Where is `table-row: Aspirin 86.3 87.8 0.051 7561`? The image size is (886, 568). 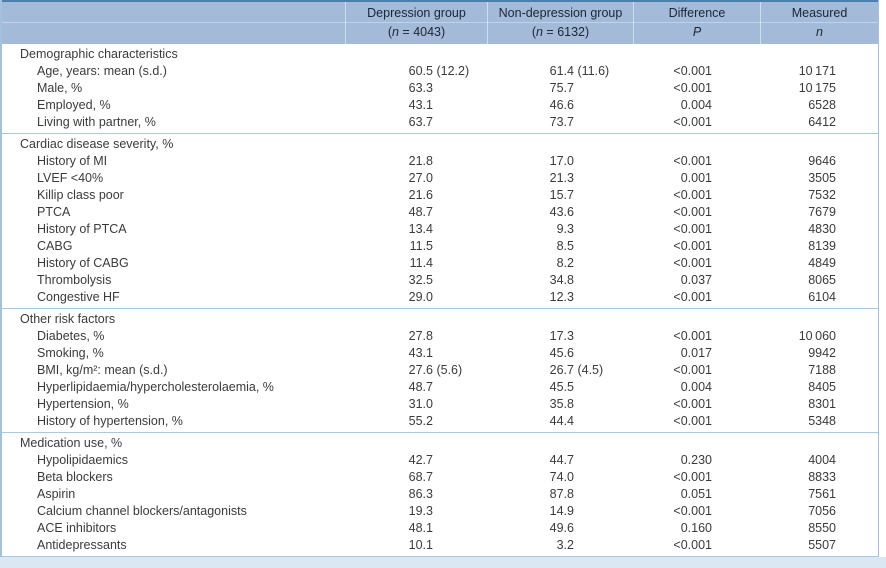 table-row: Aspirin 86.3 87.8 0.051 7561 is located at coordinates (440, 494).